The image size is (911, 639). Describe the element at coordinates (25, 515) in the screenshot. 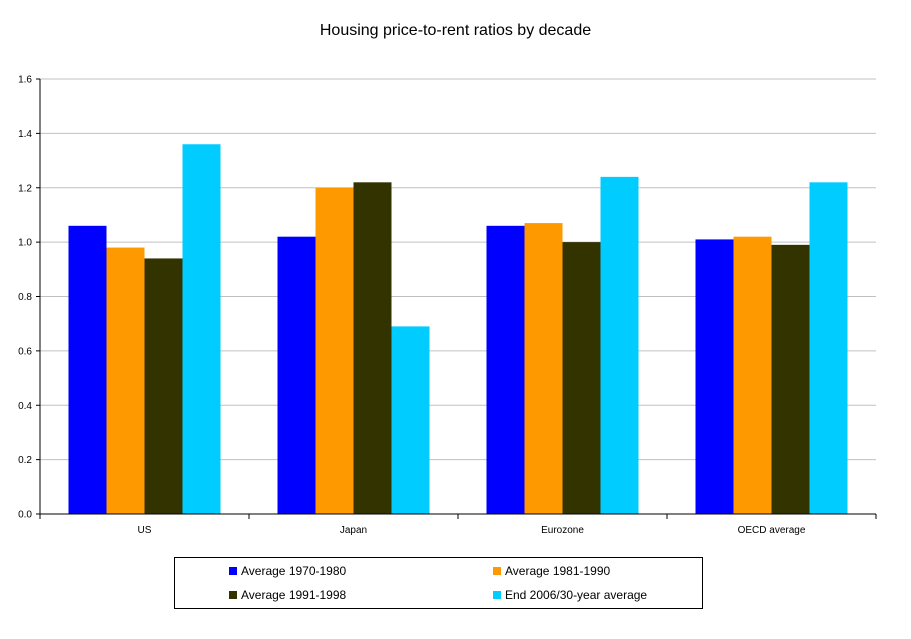

I see `y-tick-label: 0.0` at that location.